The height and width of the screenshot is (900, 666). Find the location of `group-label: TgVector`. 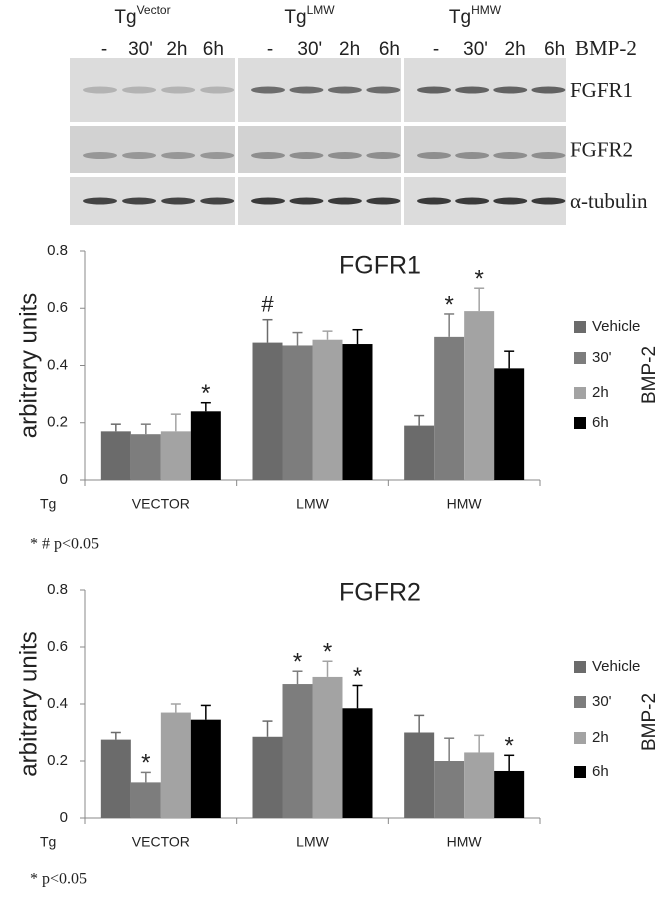

group-label: TgVector is located at coordinates (142, 15).